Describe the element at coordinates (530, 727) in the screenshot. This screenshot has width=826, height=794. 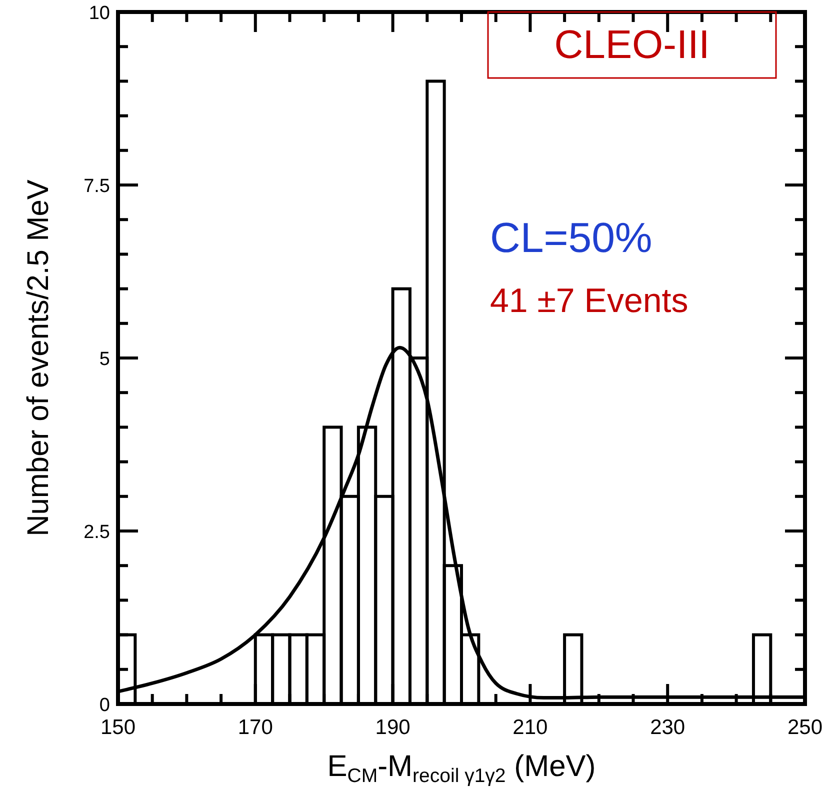
I see `x-tick-label: 210` at that location.